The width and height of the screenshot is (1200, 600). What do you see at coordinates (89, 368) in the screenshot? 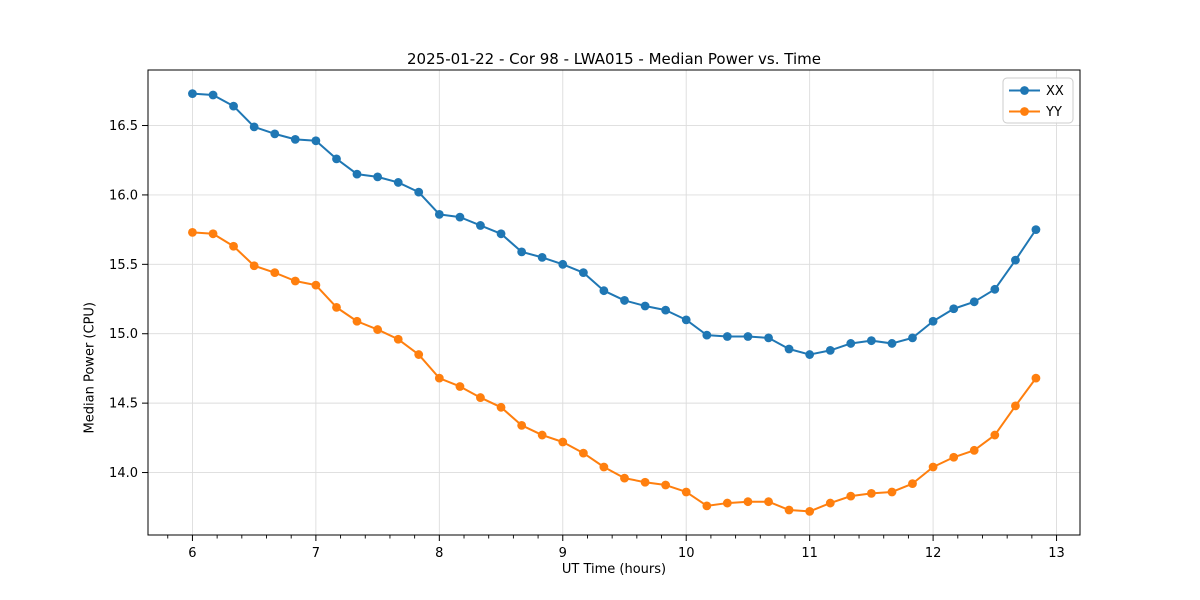
I see `y-axis-label-text: Median Power (CPU)` at bounding box center [89, 368].